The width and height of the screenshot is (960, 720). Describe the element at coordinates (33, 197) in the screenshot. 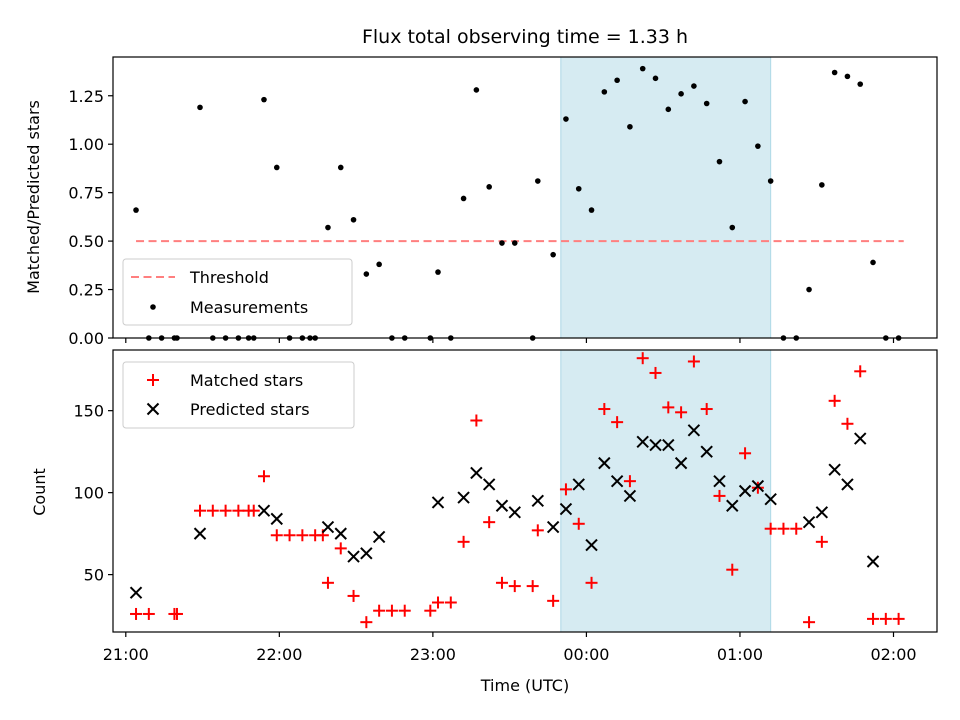

I see `ratio-y-label: Matched/Predicted stars` at that location.